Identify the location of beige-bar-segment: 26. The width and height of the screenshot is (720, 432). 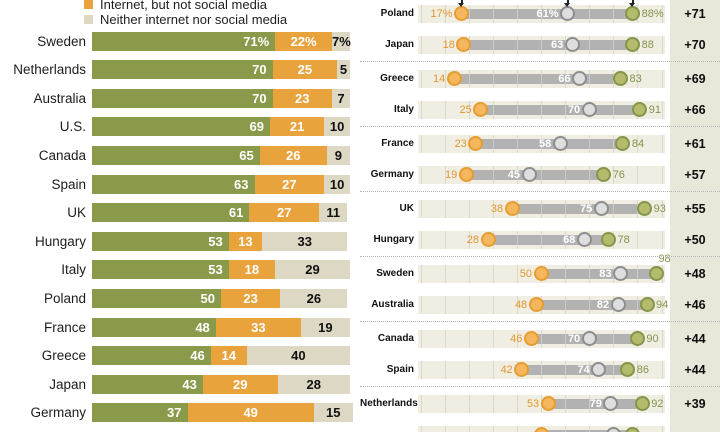
(314, 298).